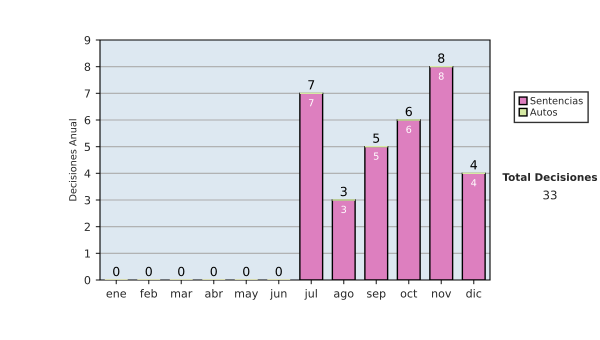  I want to click on x-tick-label: ago, so click(344, 295).